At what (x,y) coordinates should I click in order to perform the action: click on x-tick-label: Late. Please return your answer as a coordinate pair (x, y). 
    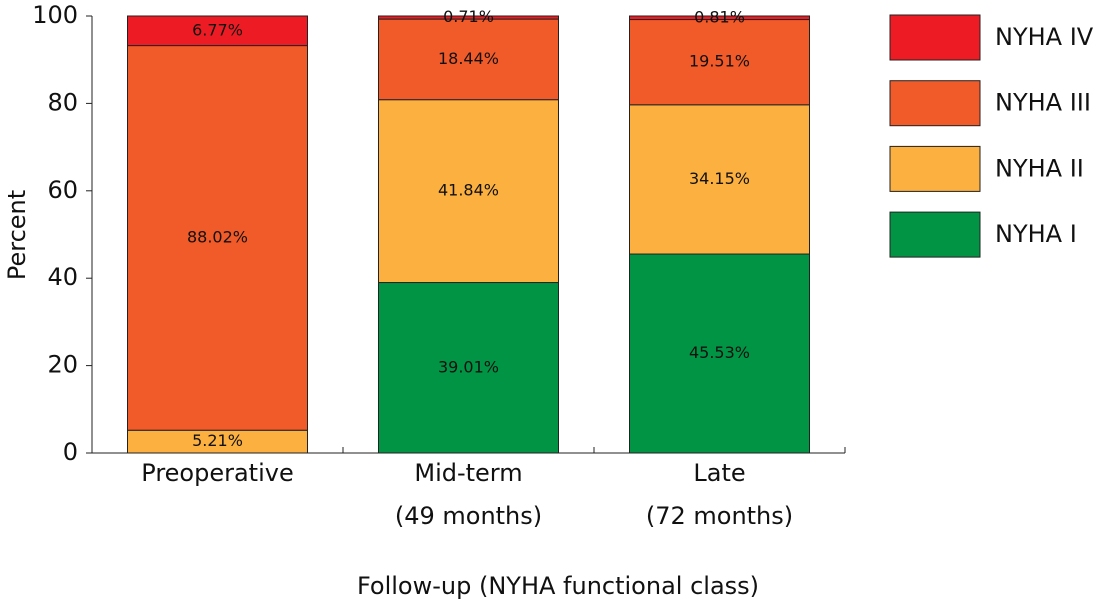
    Looking at the image, I should click on (719, 473).